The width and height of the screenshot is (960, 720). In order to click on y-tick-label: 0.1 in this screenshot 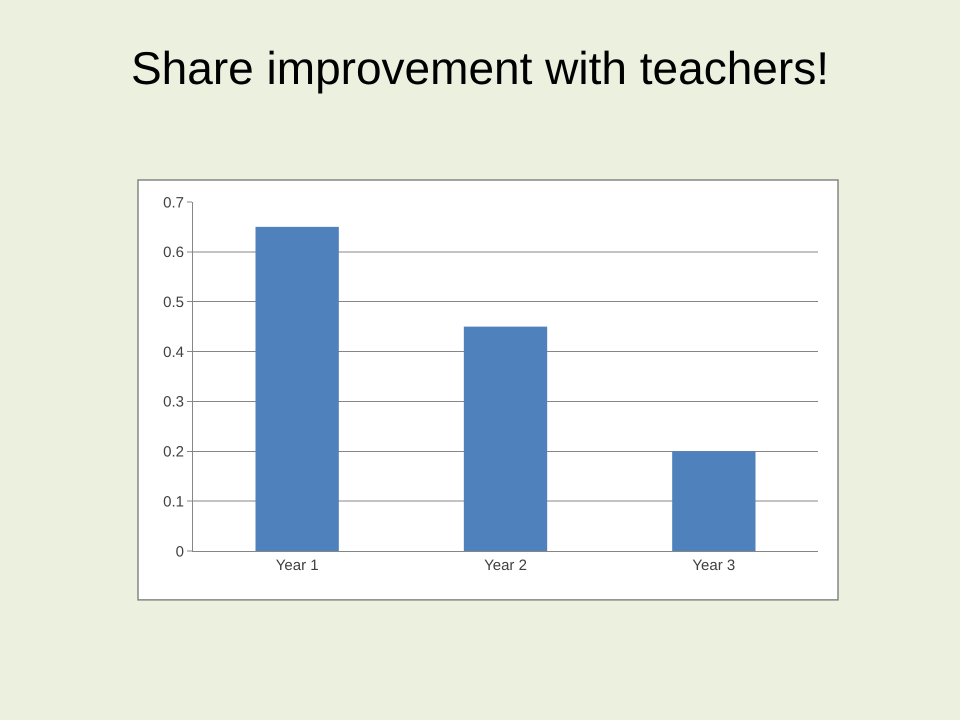, I will do `click(173, 501)`.